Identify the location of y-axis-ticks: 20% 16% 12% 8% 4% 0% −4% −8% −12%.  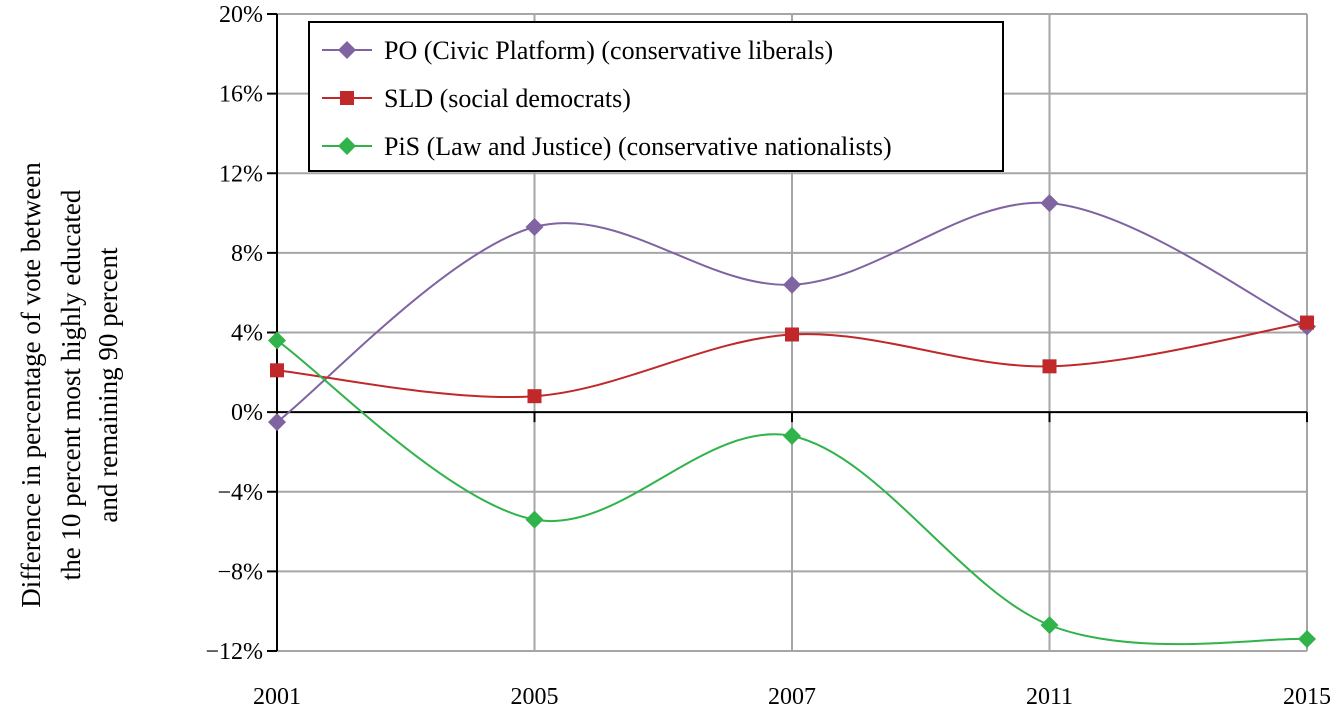
(234, 333).